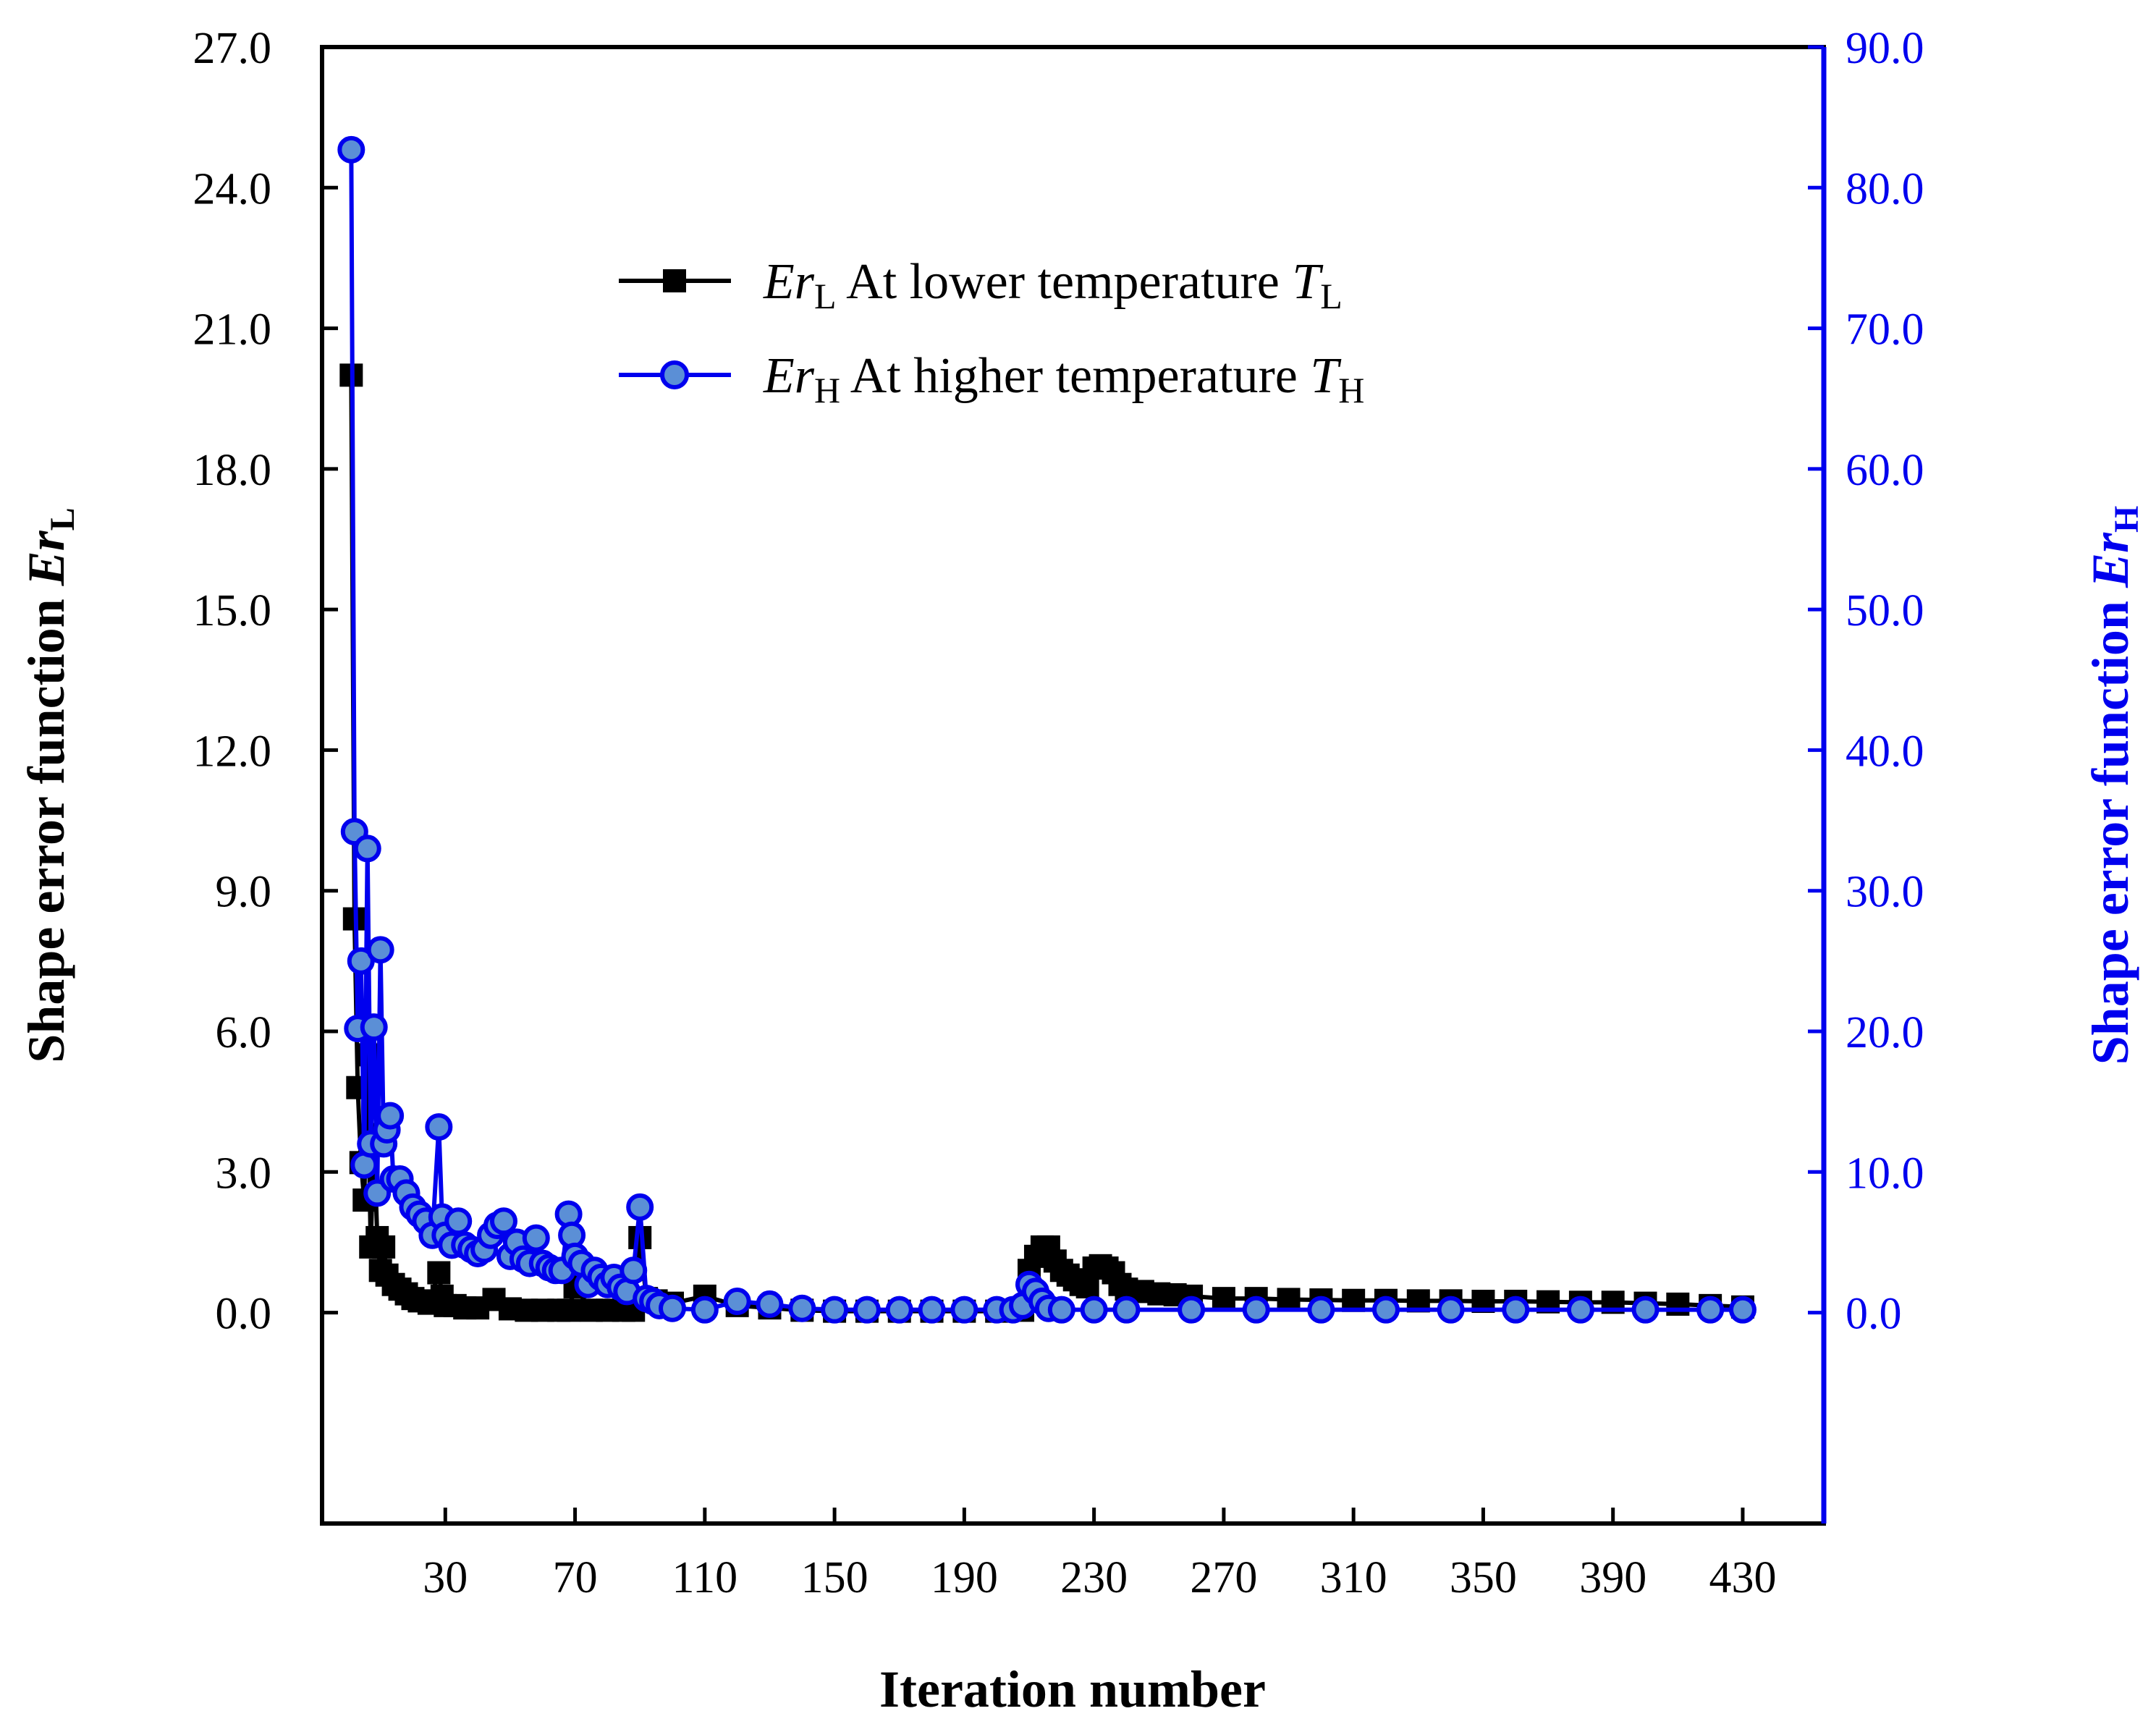  I want to click on left-tick-label: 6.0, so click(244, 1032).